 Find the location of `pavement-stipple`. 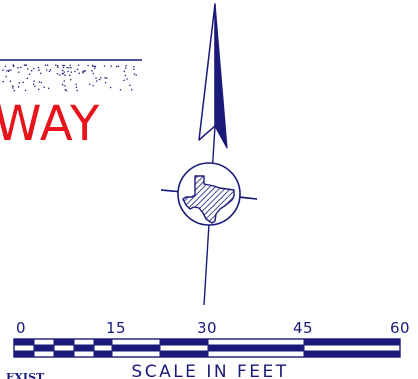

pavement-stipple is located at coordinates (69, 78).